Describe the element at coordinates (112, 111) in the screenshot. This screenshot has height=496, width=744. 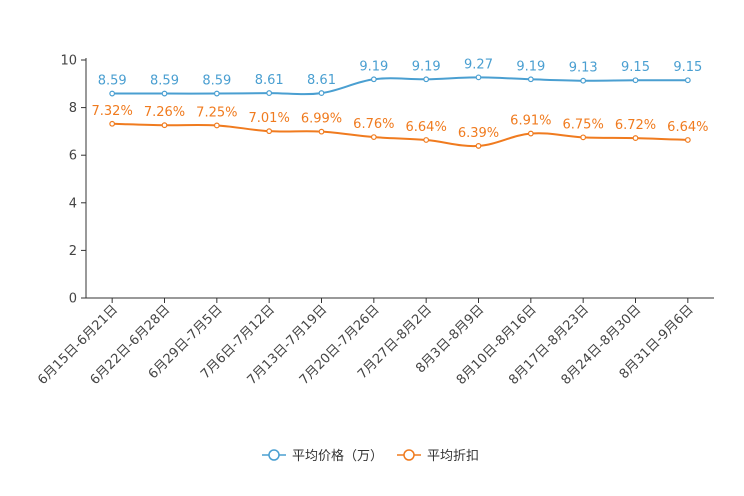
I see `data-label: 7.32%` at that location.